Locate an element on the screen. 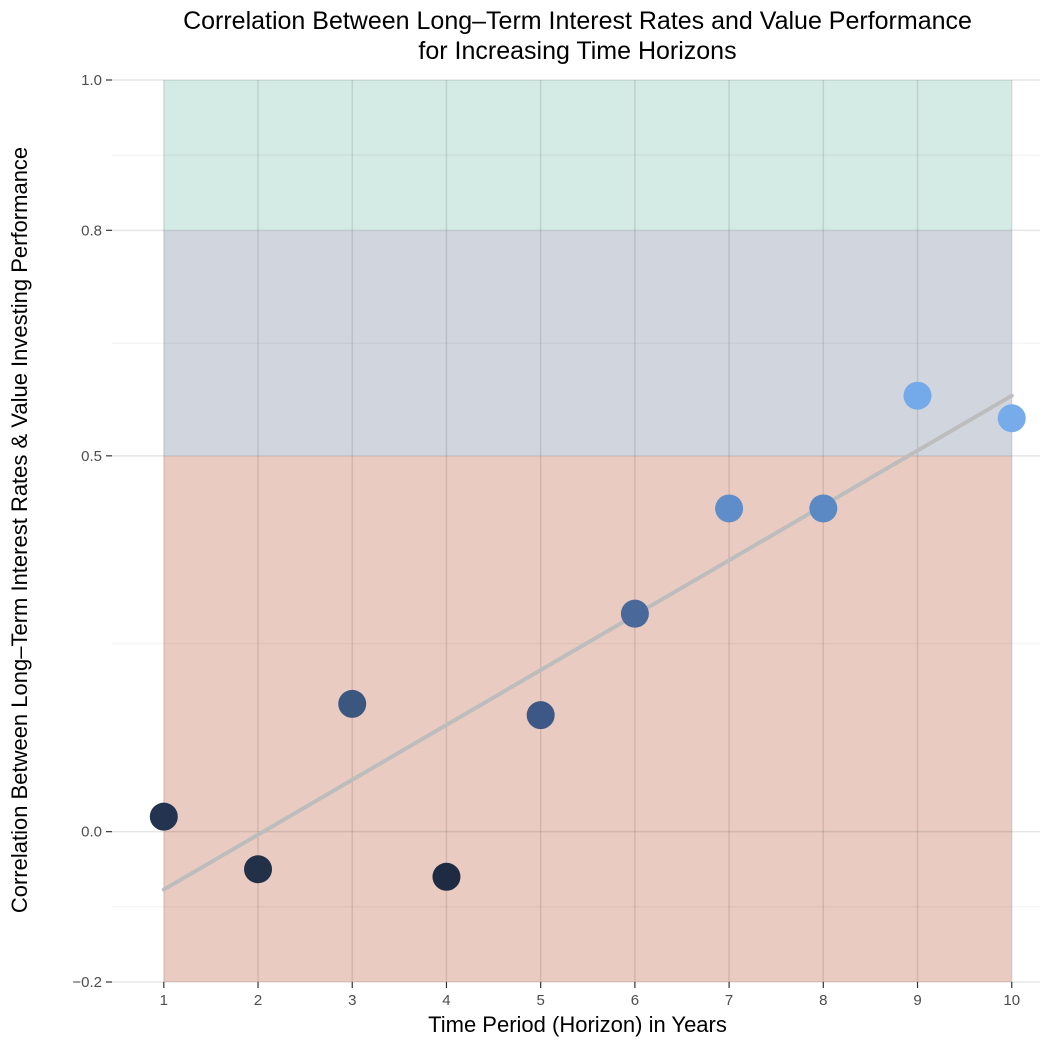  y-tick-label: 0.0 is located at coordinates (91, 832).